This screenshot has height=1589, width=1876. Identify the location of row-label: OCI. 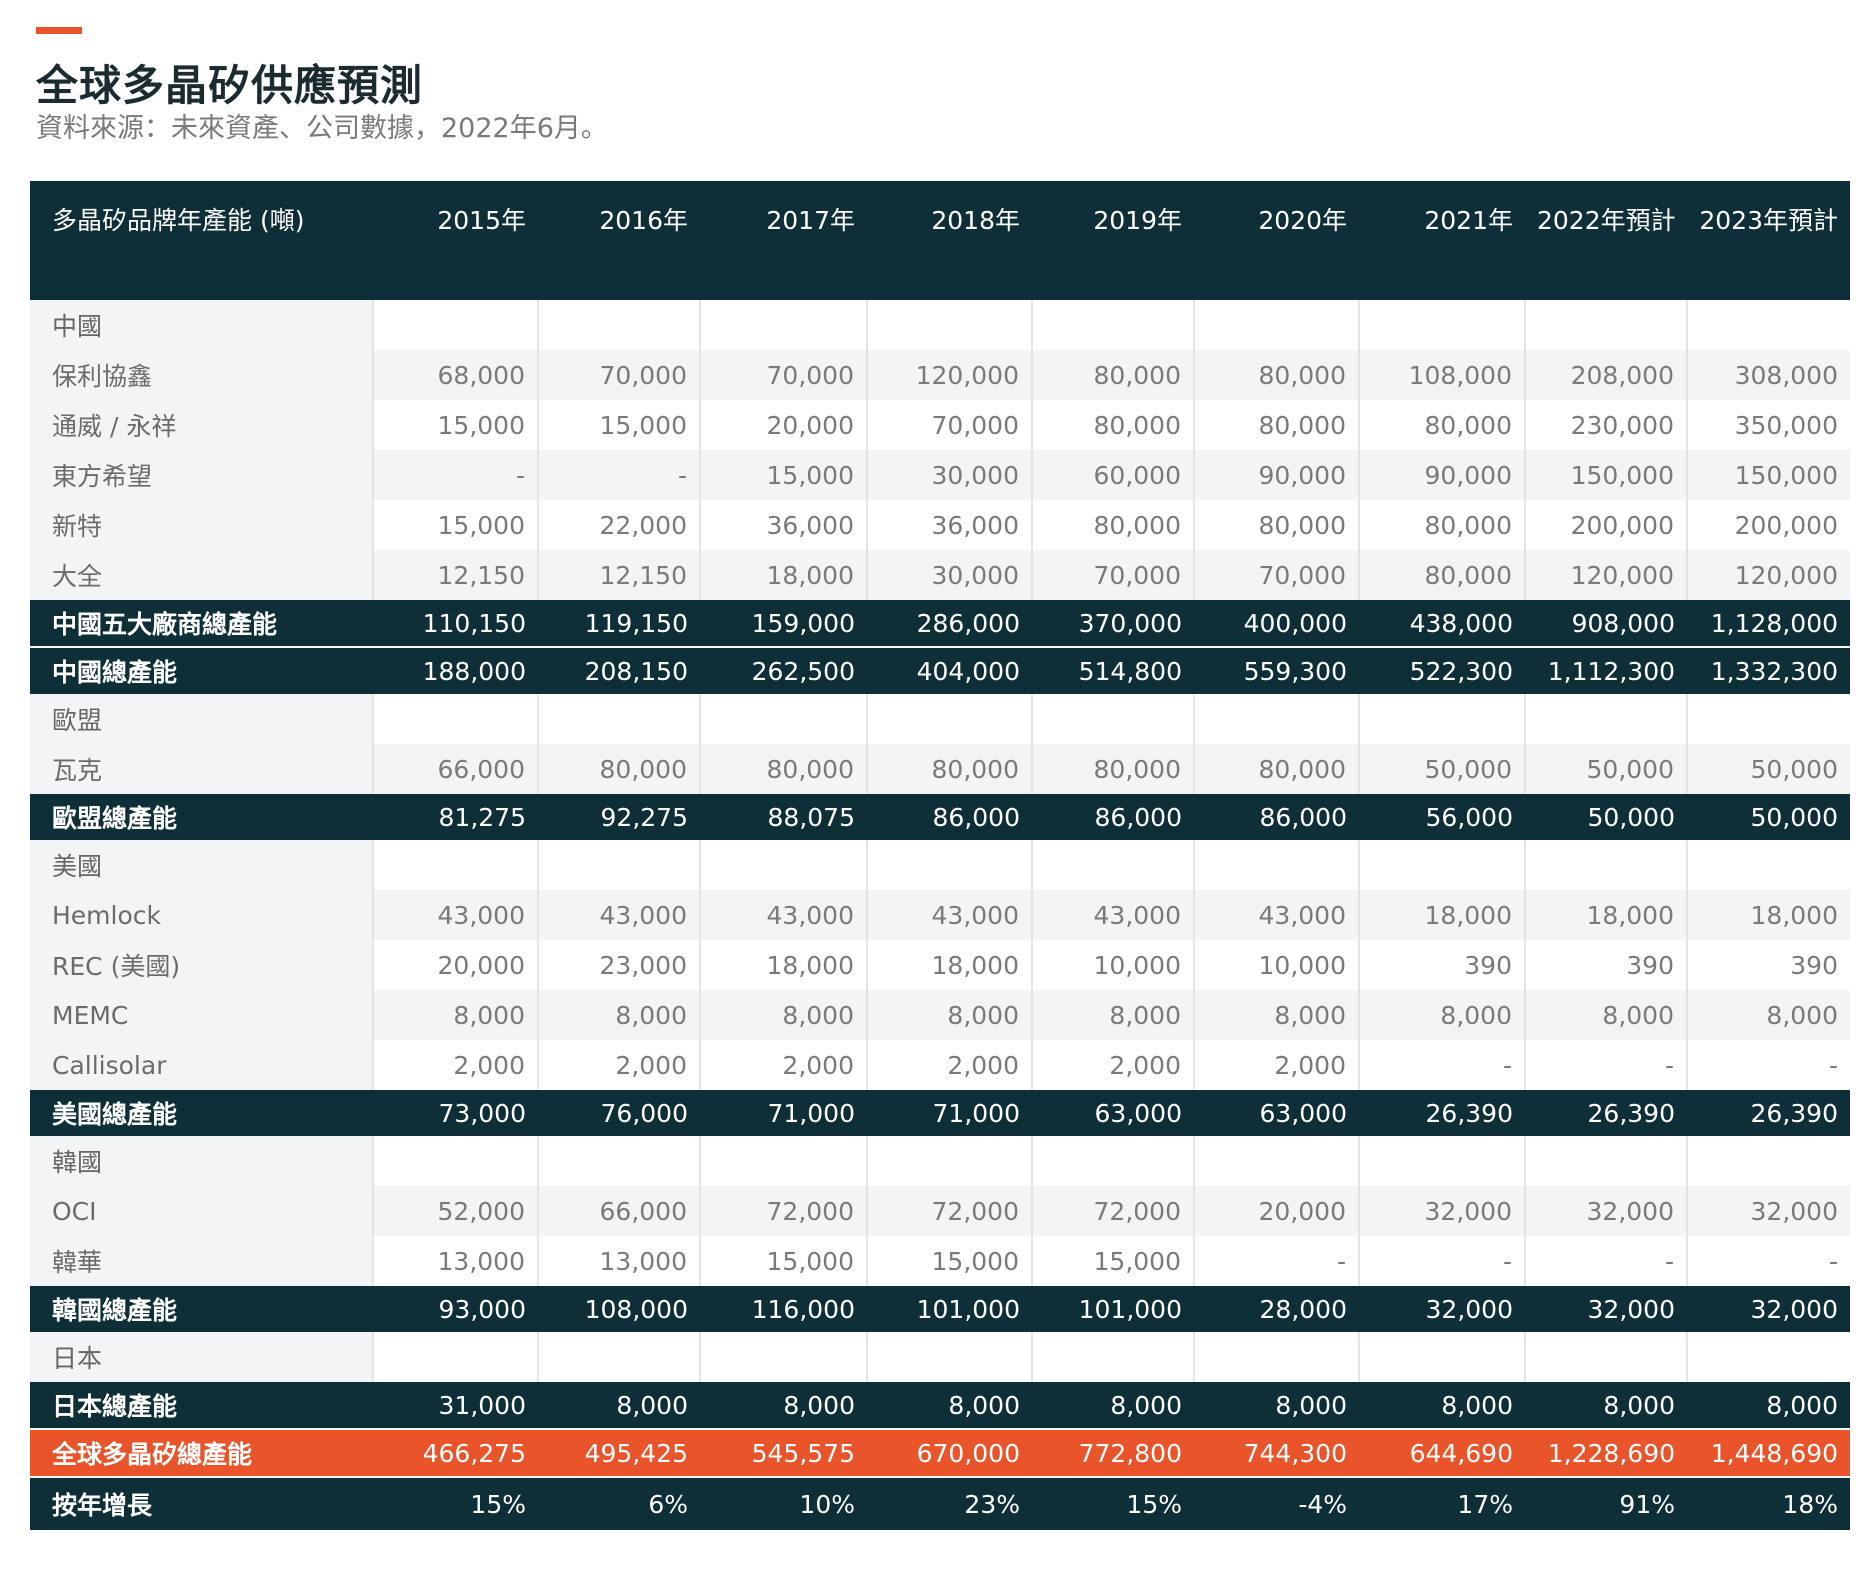
(201, 1211).